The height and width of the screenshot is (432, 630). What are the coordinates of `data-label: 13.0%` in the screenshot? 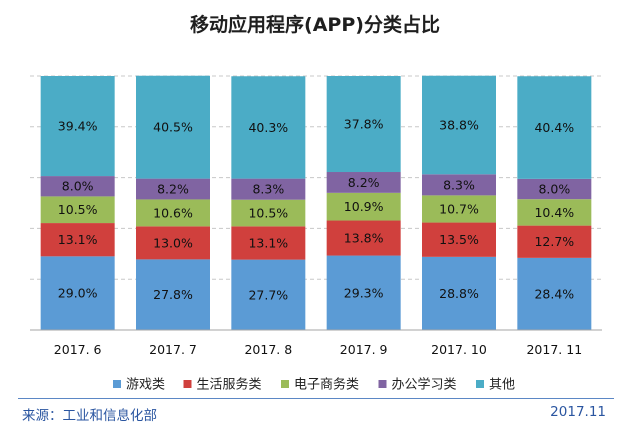 It's located at (173, 242).